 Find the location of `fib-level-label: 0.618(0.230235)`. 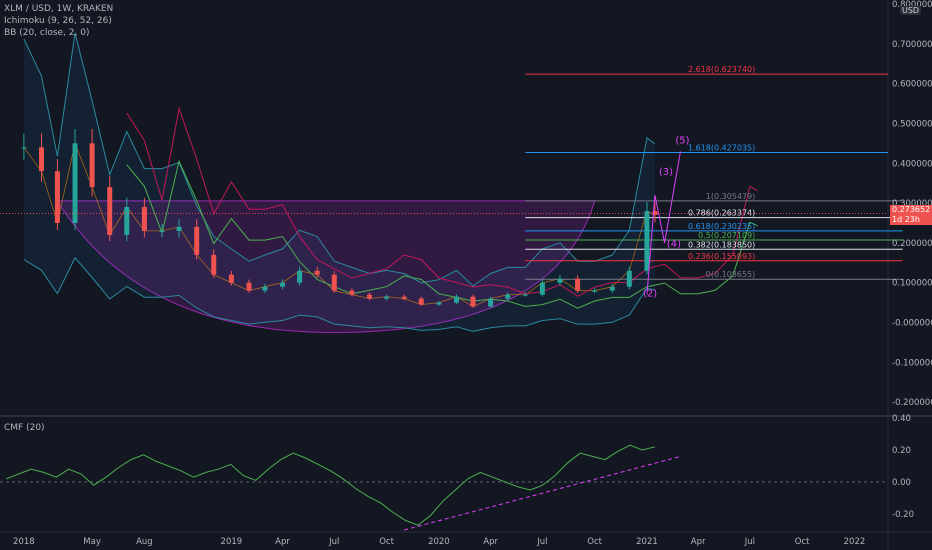

fib-level-label: 0.618(0.230235) is located at coordinates (721, 226).